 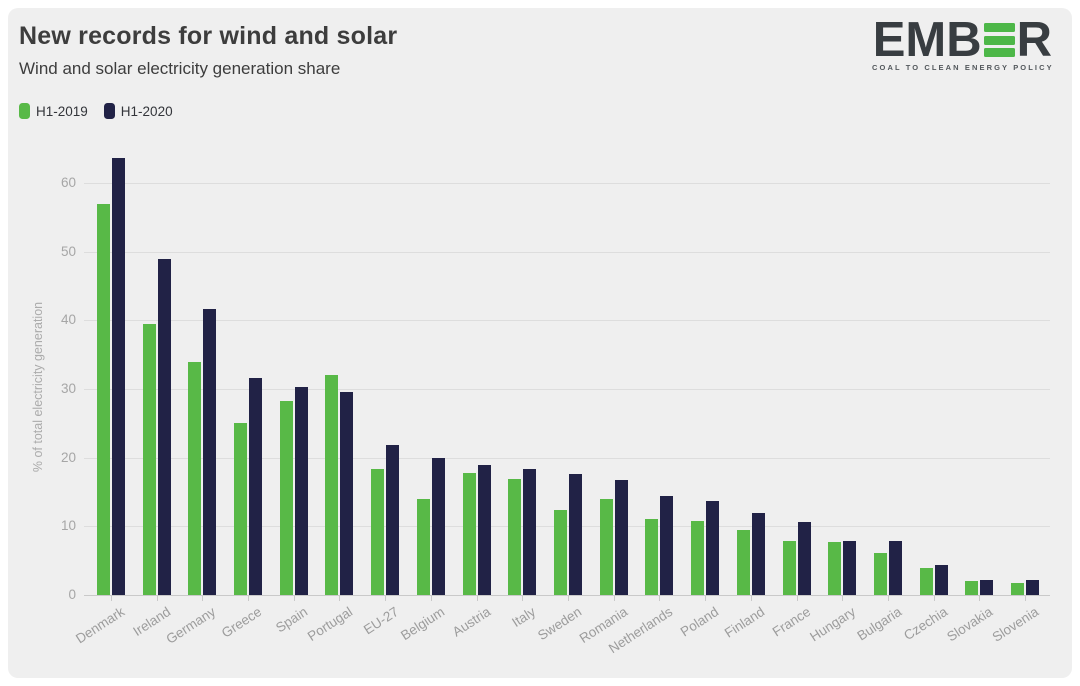 I want to click on x-tick-spain, so click(x=294, y=598).